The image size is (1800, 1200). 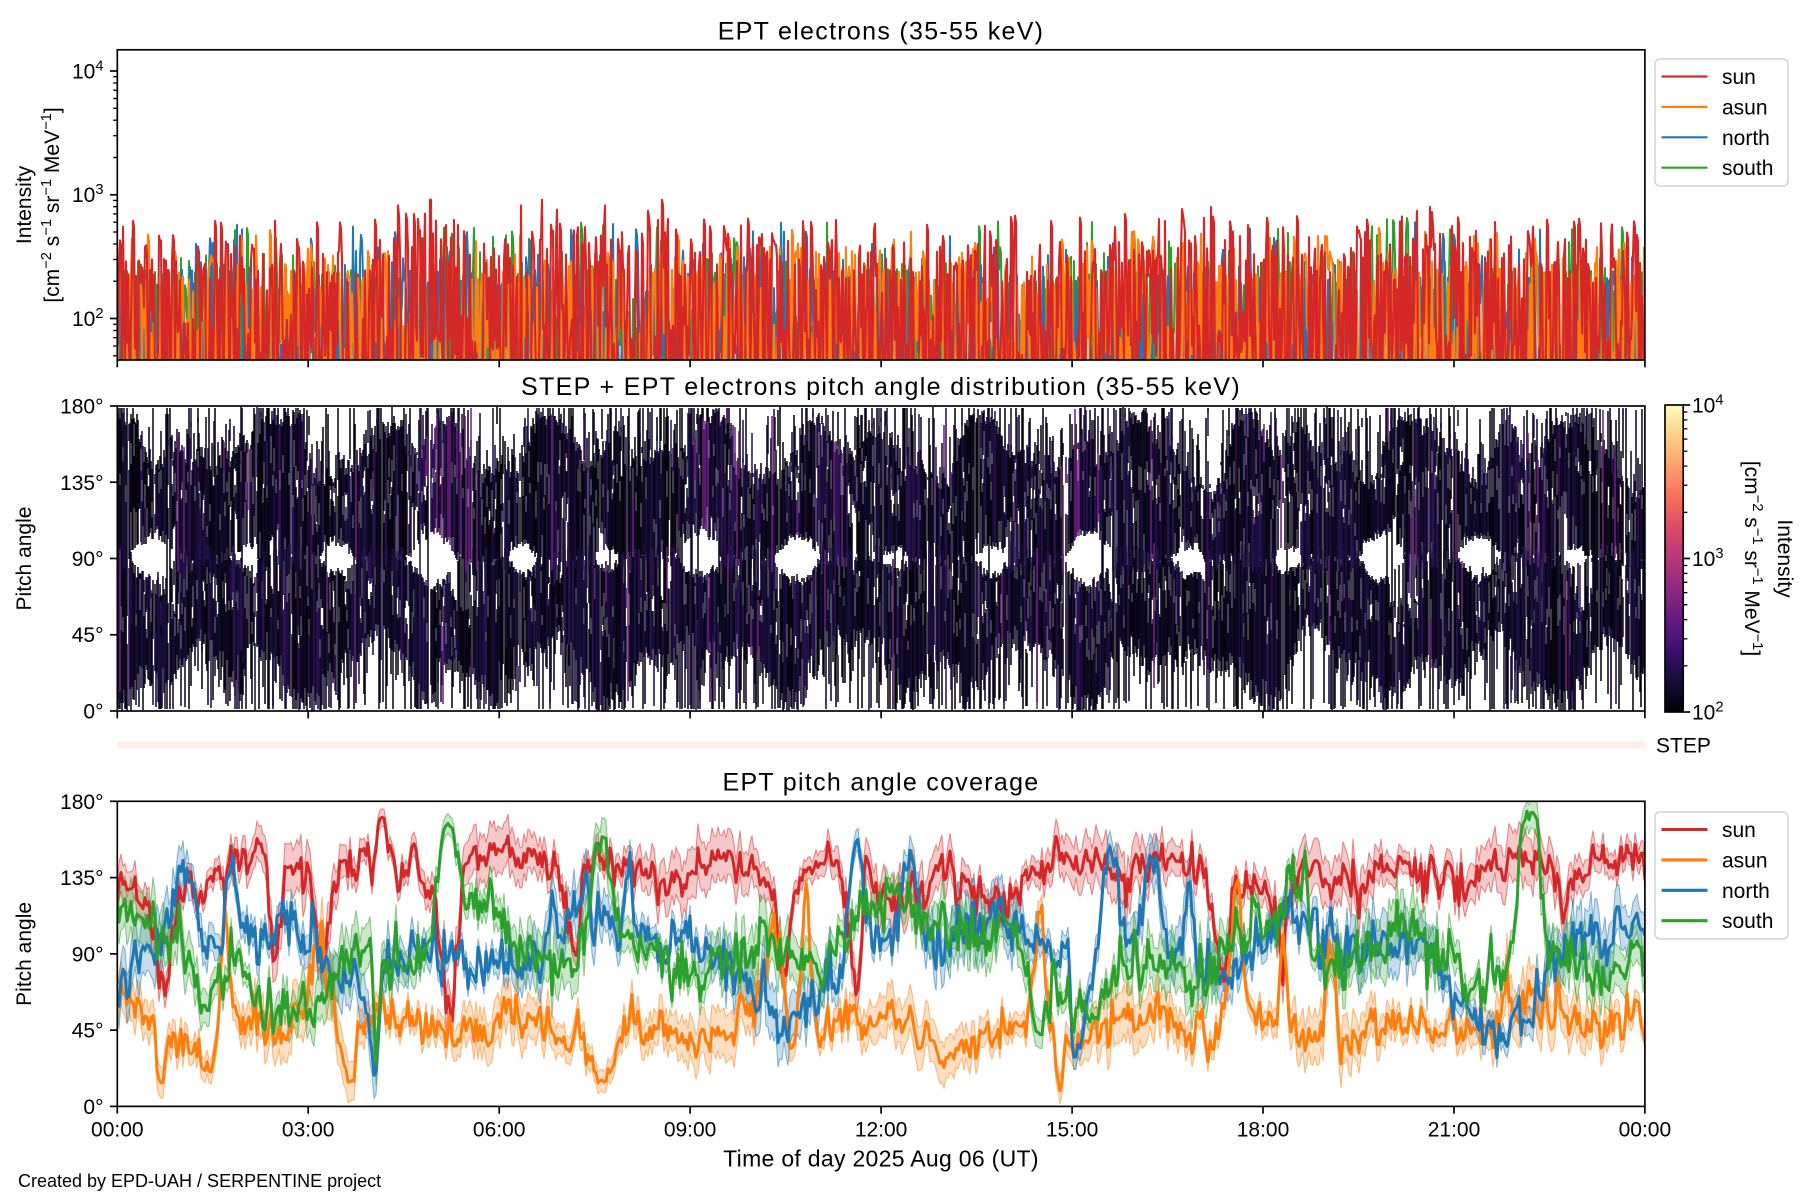 I want to click on svg-text: STEP, so click(x=1683, y=746).